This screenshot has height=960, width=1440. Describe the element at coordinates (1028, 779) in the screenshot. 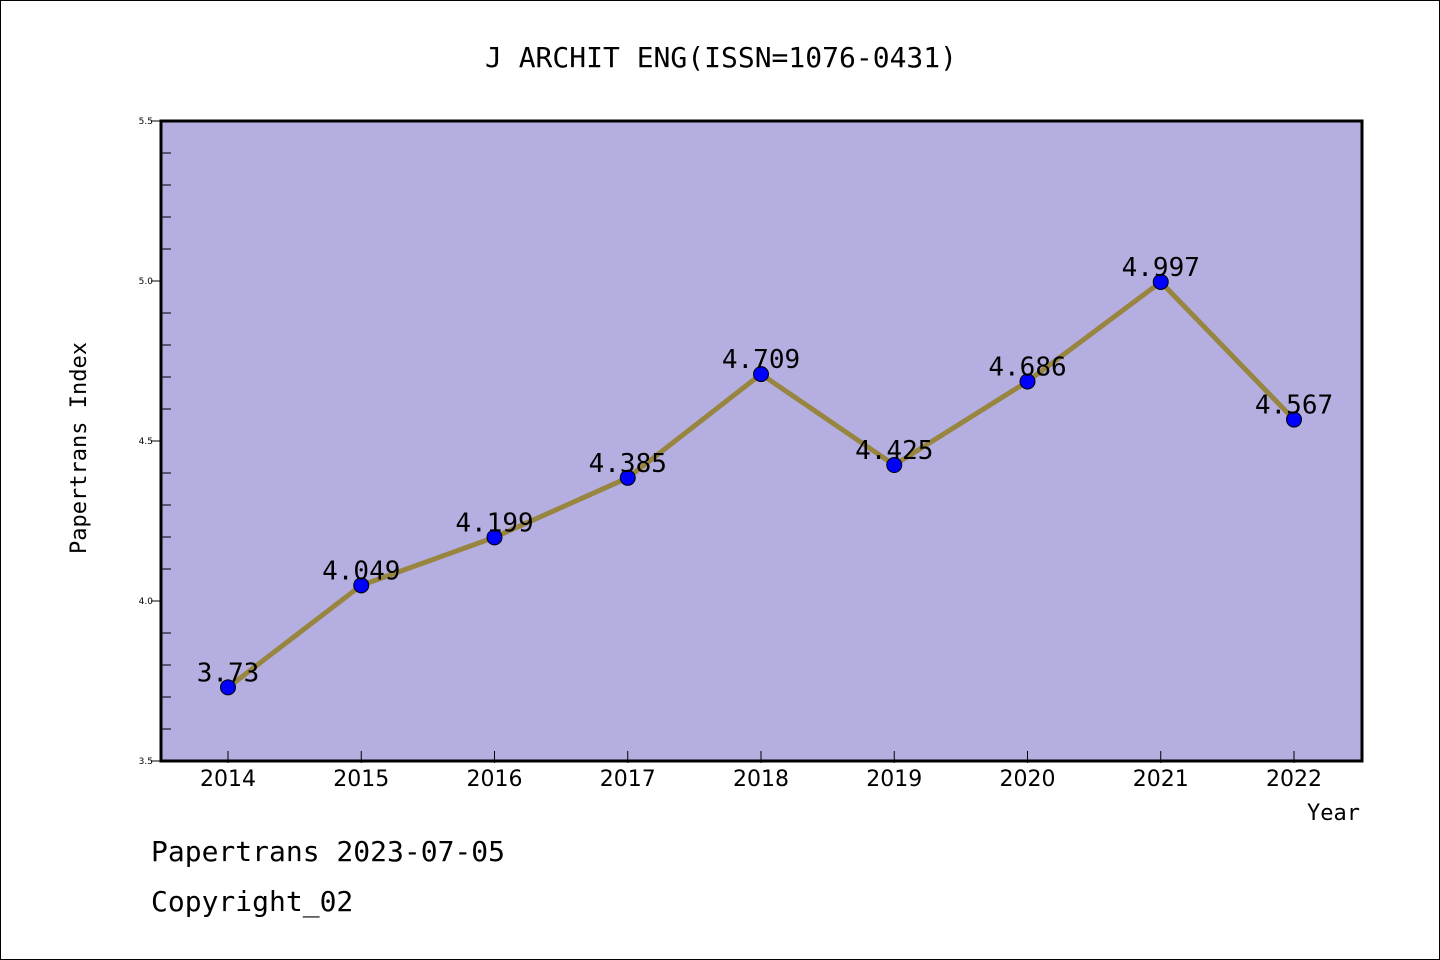

I see `x-tick-label: 2020` at that location.